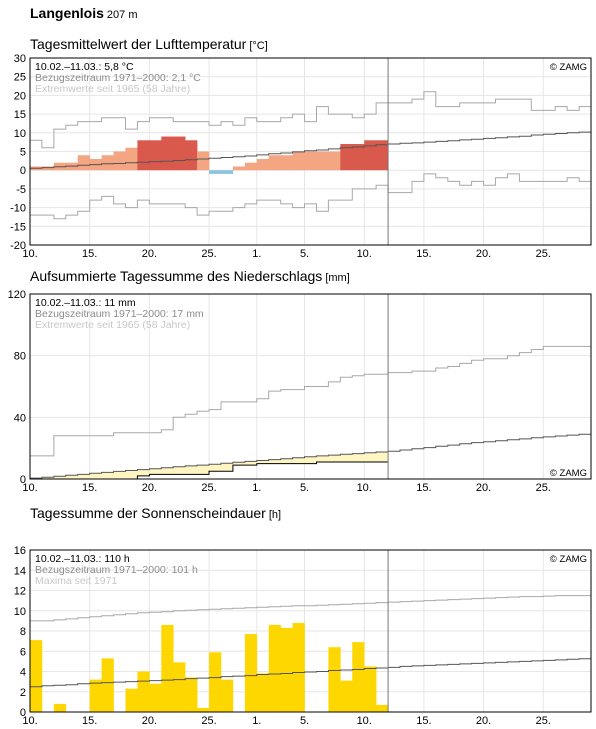 The image size is (596, 729). What do you see at coordinates (20, 551) in the screenshot?
I see `sunshine-ytick-label: 16` at bounding box center [20, 551].